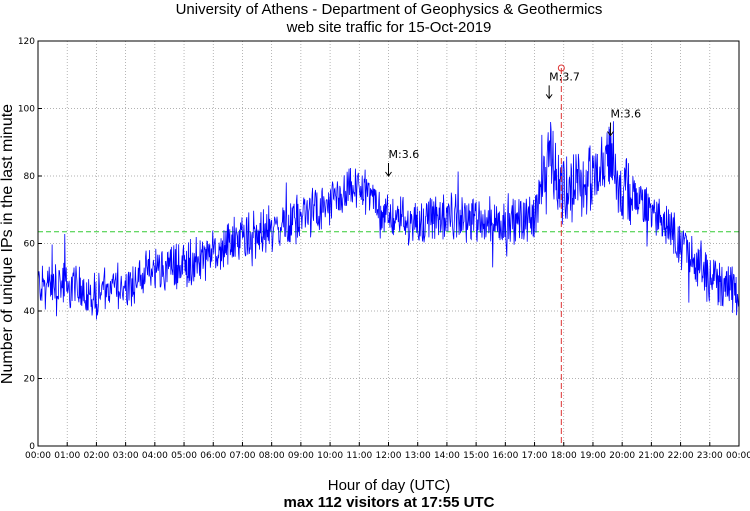  I want to click on x-tick-label: 23:00, so click(710, 456).